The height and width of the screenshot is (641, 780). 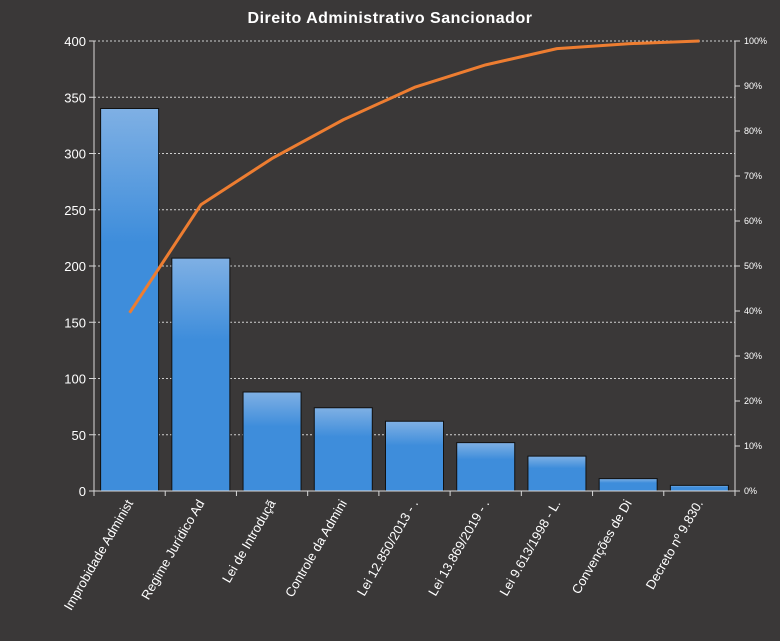 I want to click on right-tick-label: 70%, so click(x=753, y=176).